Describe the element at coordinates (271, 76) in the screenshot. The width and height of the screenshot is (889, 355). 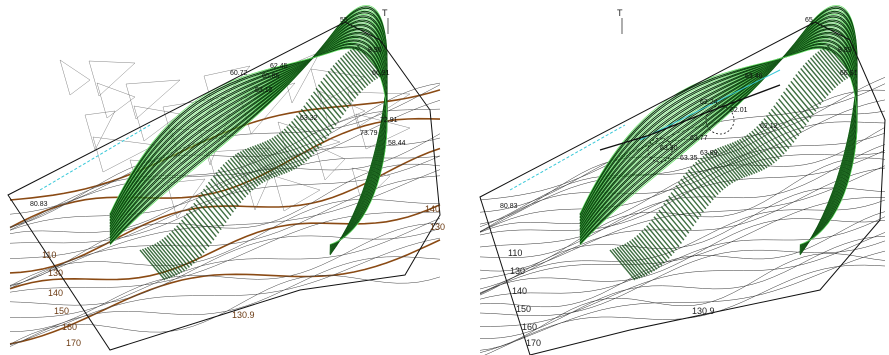
I see `spot-elevation-label: 65.85` at that location.